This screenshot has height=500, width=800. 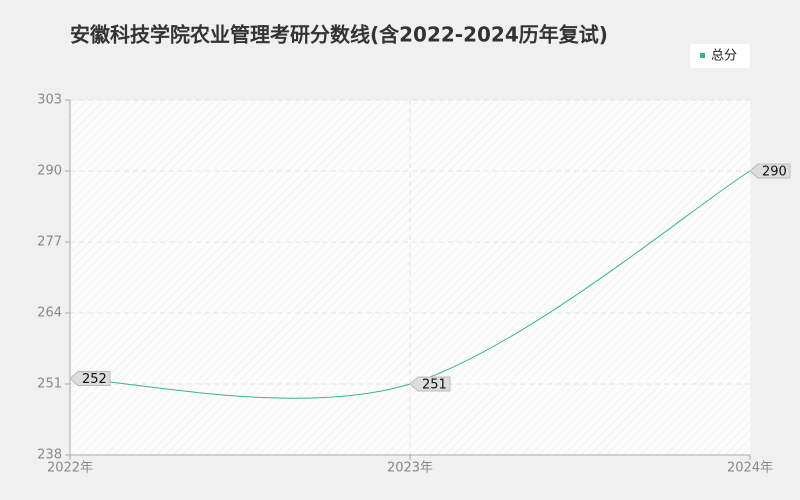 I want to click on y-tick-label: 264, so click(x=49, y=313).